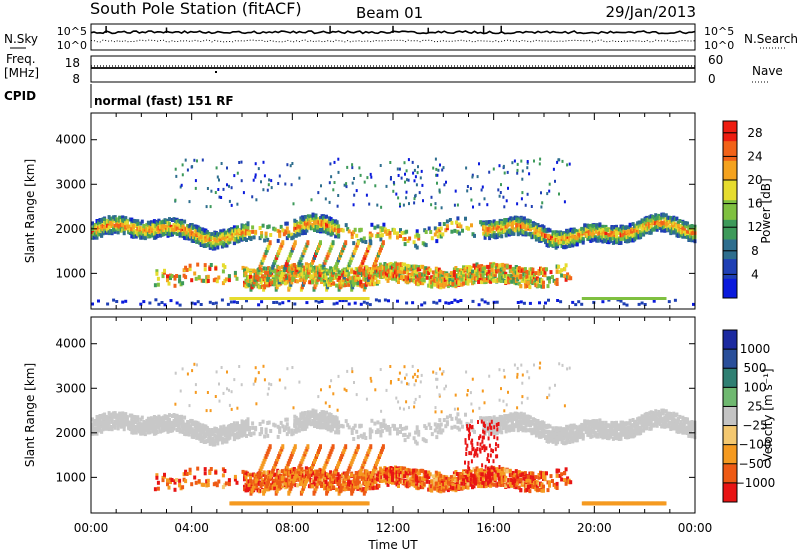 The width and height of the screenshot is (800, 554). Describe the element at coordinates (196, 9) in the screenshot. I see `station-title: South Pole Station (fitACF)` at that location.